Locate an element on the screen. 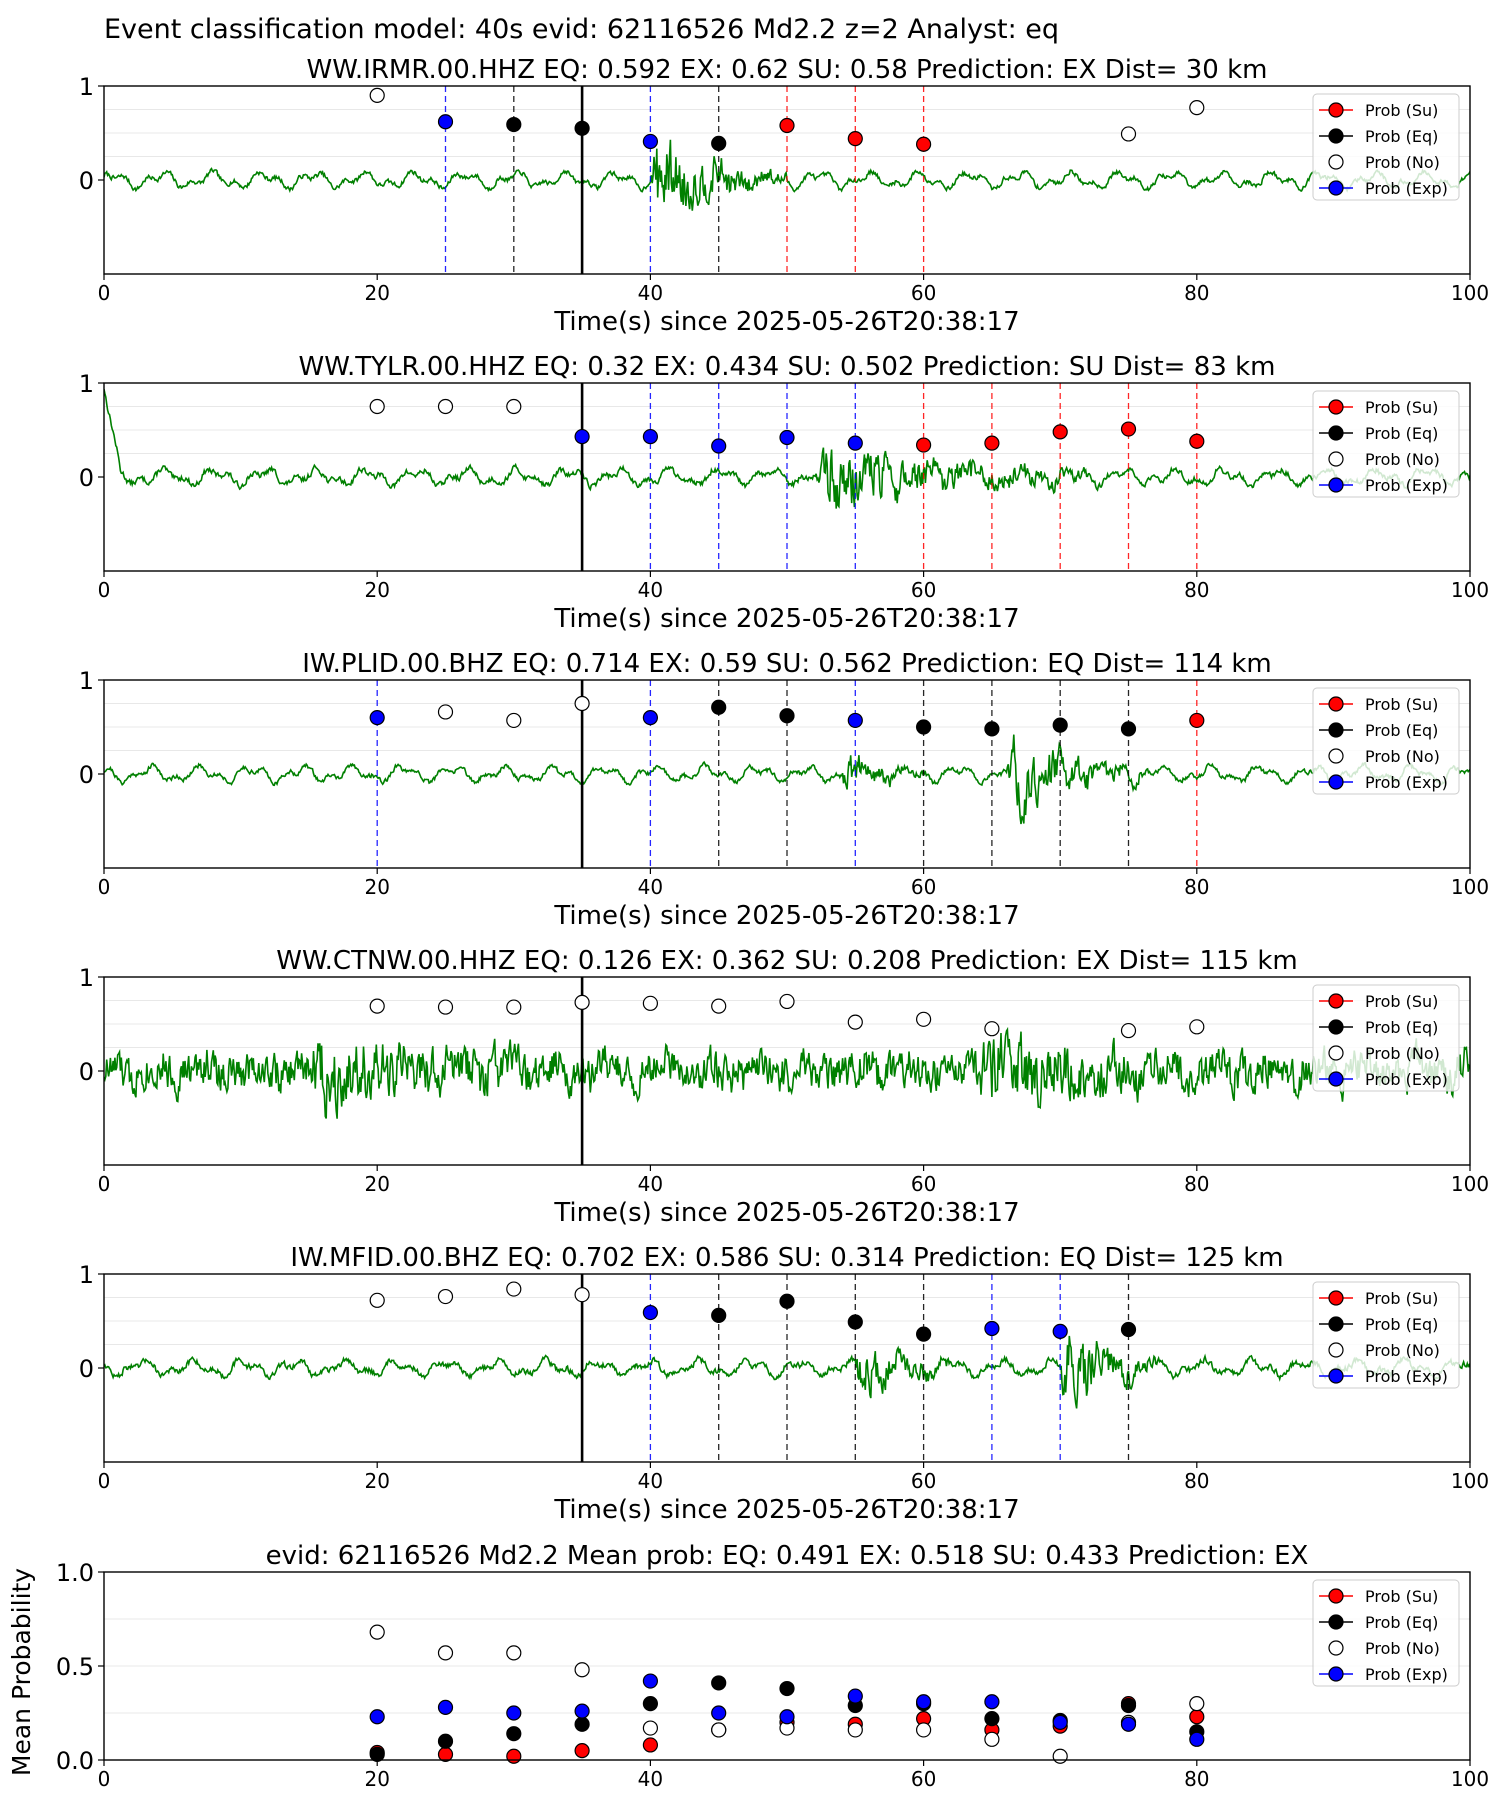 Image resolution: width=1500 pixels, height=1800 pixels. x-tick-label: 80 is located at coordinates (1196, 887).